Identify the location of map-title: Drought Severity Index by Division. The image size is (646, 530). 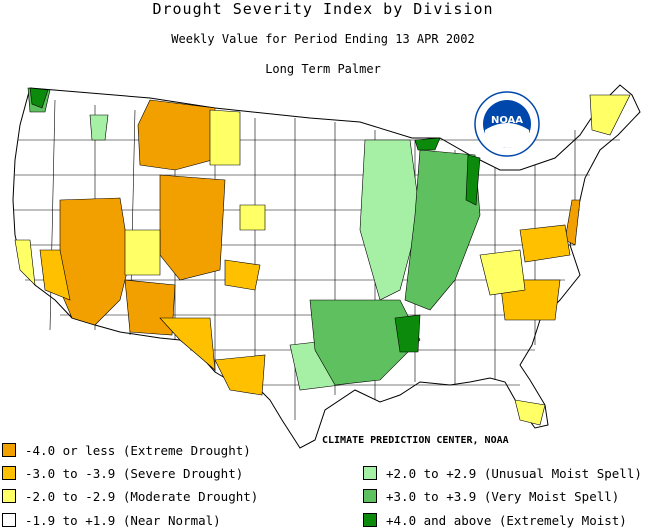
(323, 9).